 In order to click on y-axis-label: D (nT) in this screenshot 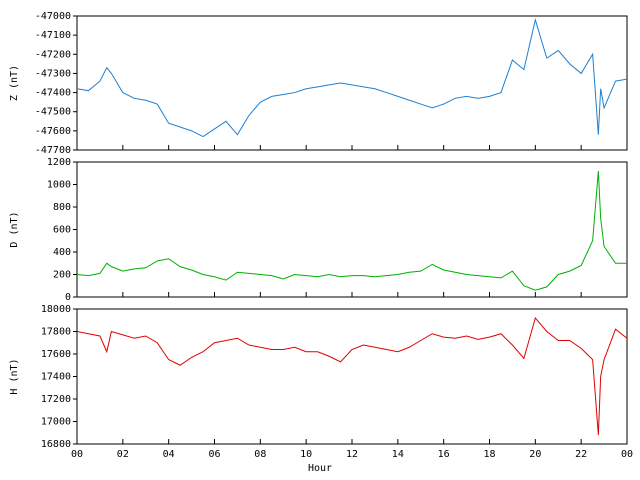, I will do `click(14, 229)`.